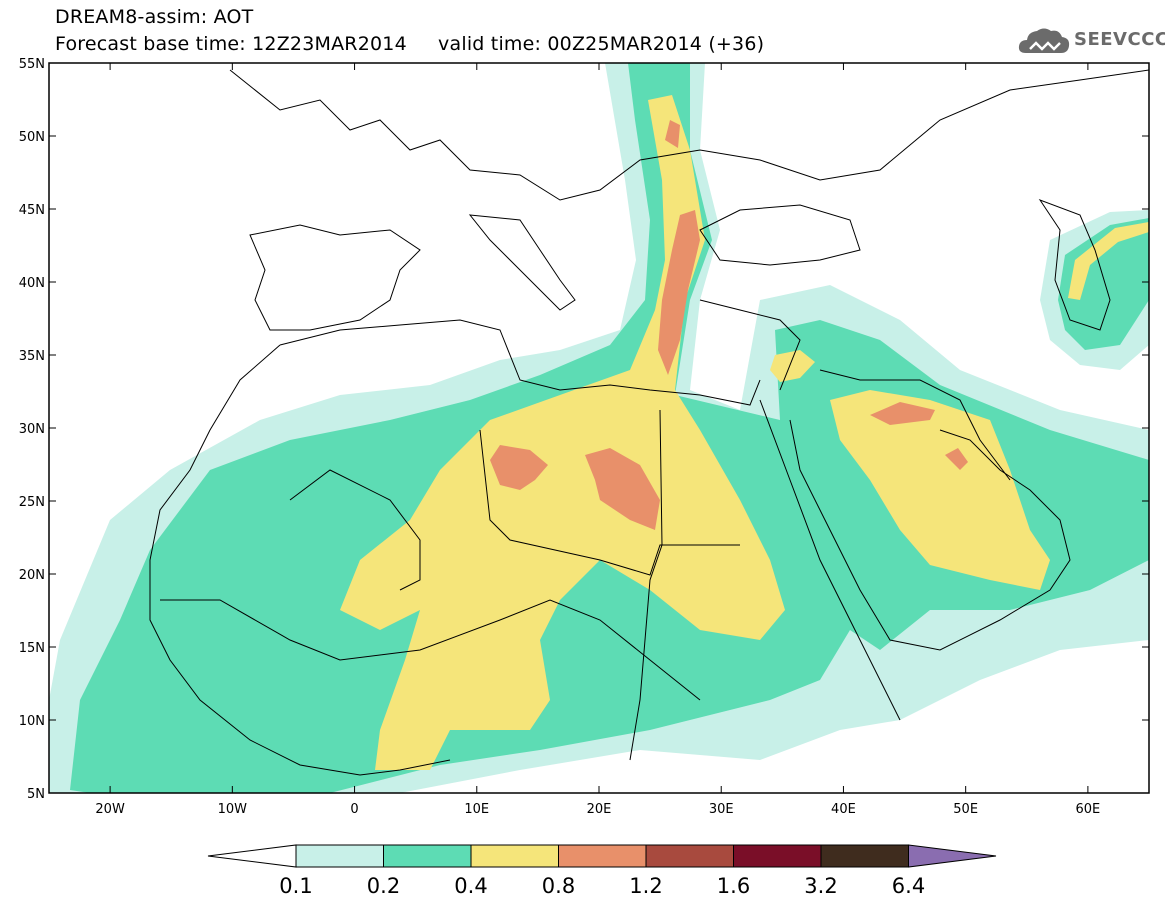 This screenshot has height=905, width=1165. I want to click on colorbar-label: 0.8, so click(558, 886).